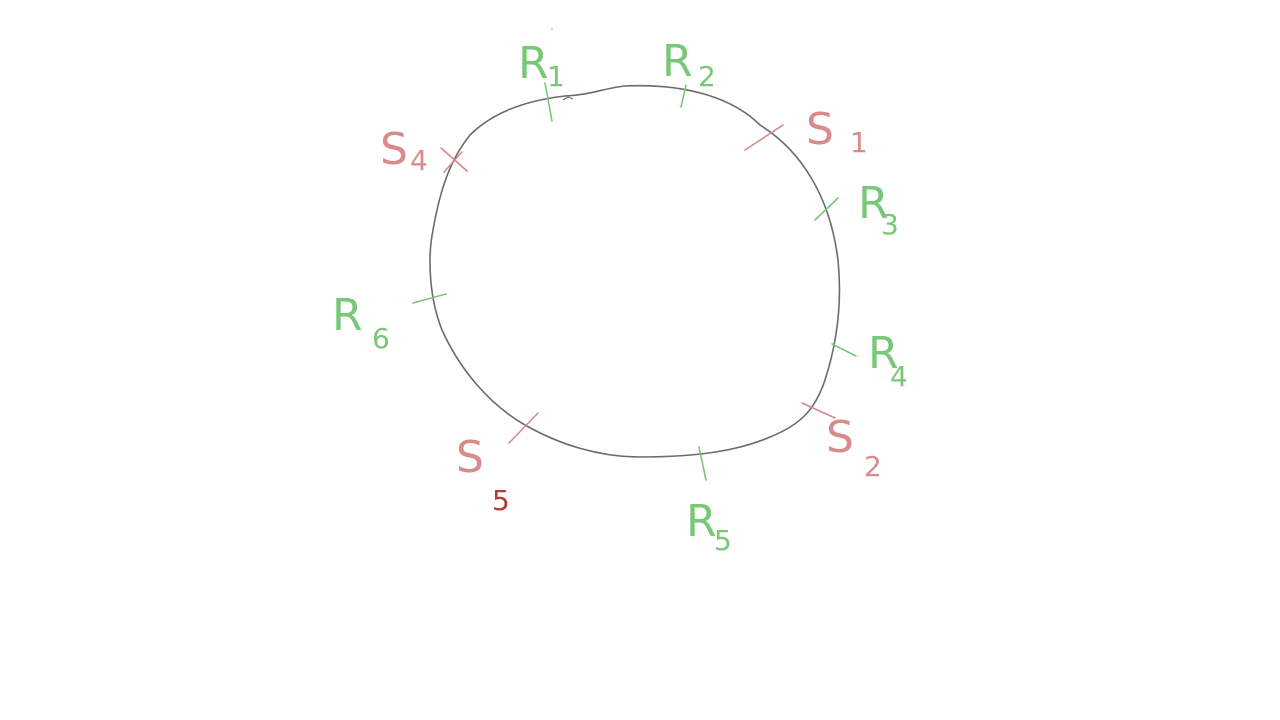 Image resolution: width=1280 pixels, height=720 pixels. I want to click on tick-r2, so click(683, 96).